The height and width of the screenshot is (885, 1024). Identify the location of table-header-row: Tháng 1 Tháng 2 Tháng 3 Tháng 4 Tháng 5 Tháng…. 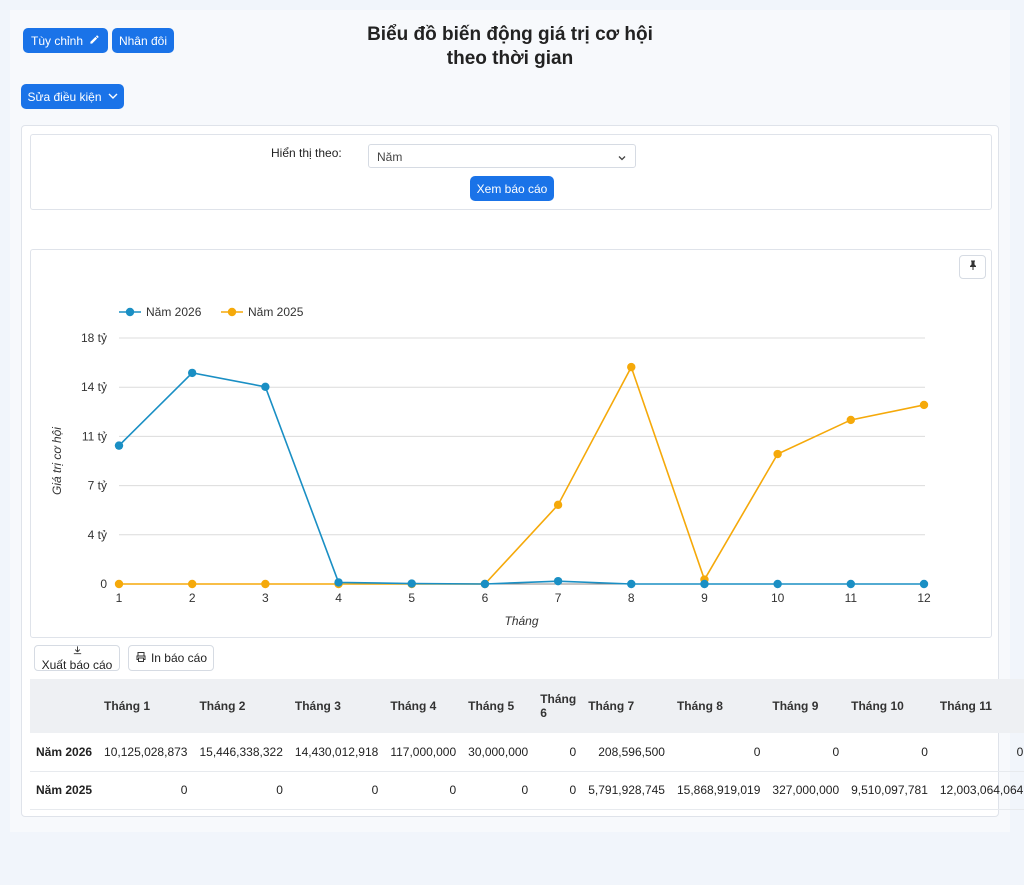
(527, 706).